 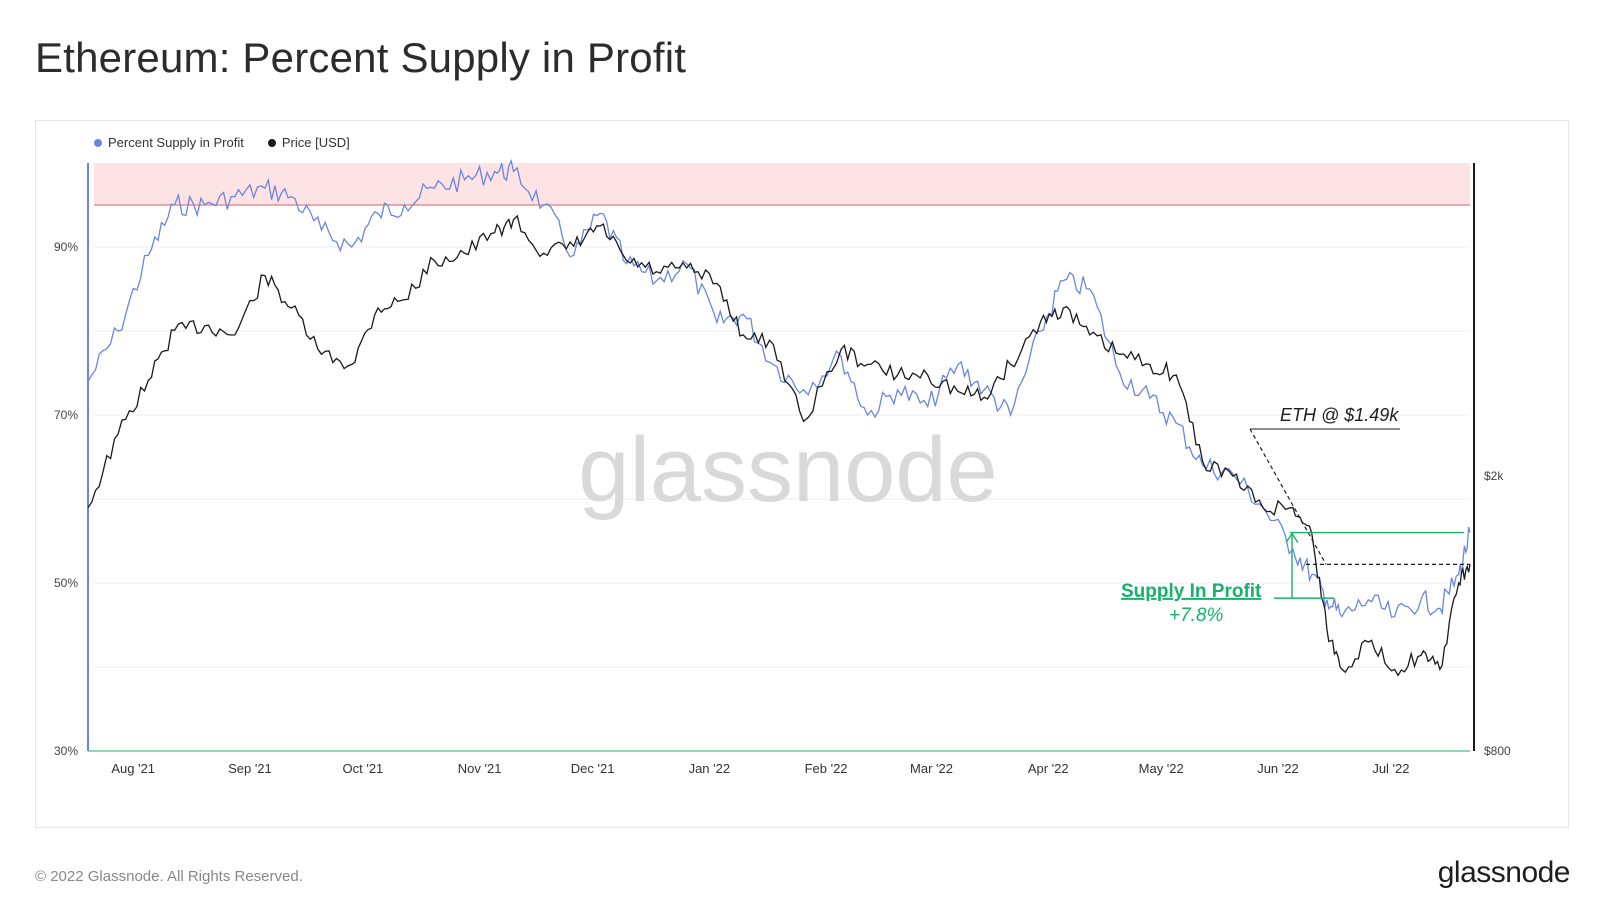 I want to click on supply-change-arrowhead, so click(x=1292, y=537).